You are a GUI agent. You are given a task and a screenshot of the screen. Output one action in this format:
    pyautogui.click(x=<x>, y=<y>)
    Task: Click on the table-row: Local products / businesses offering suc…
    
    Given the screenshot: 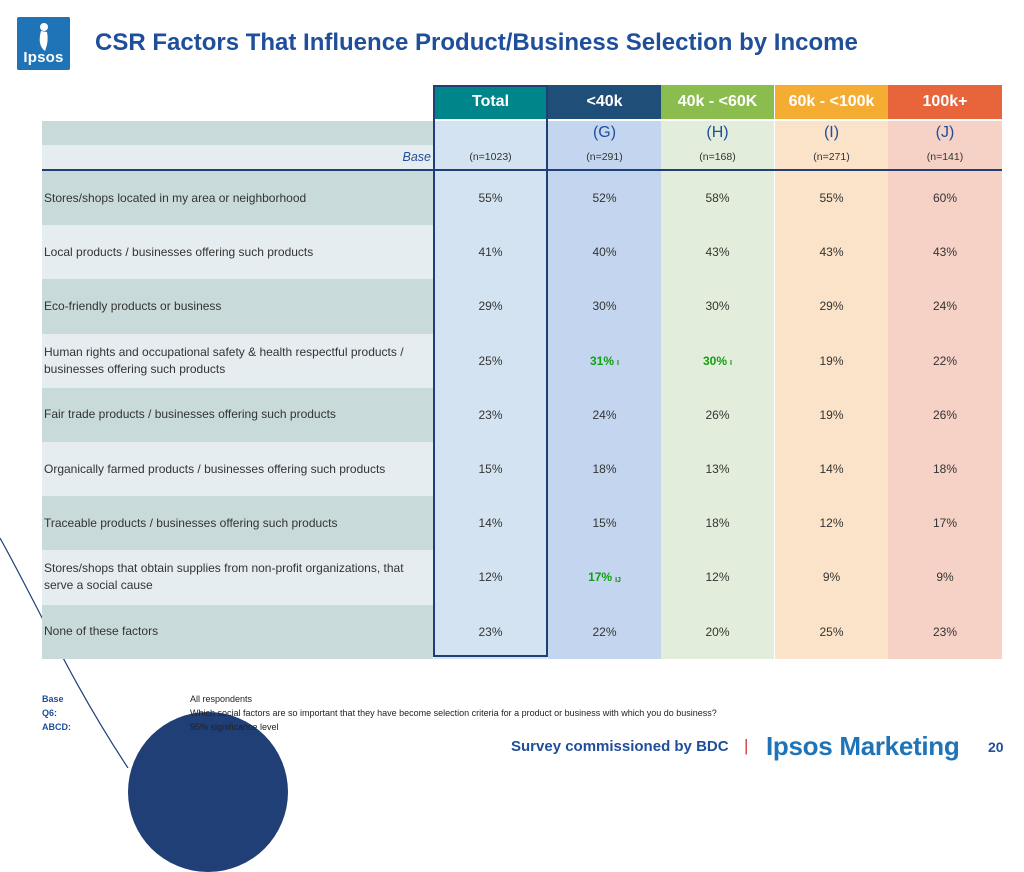 What is the action you would take?
    pyautogui.click(x=522, y=252)
    